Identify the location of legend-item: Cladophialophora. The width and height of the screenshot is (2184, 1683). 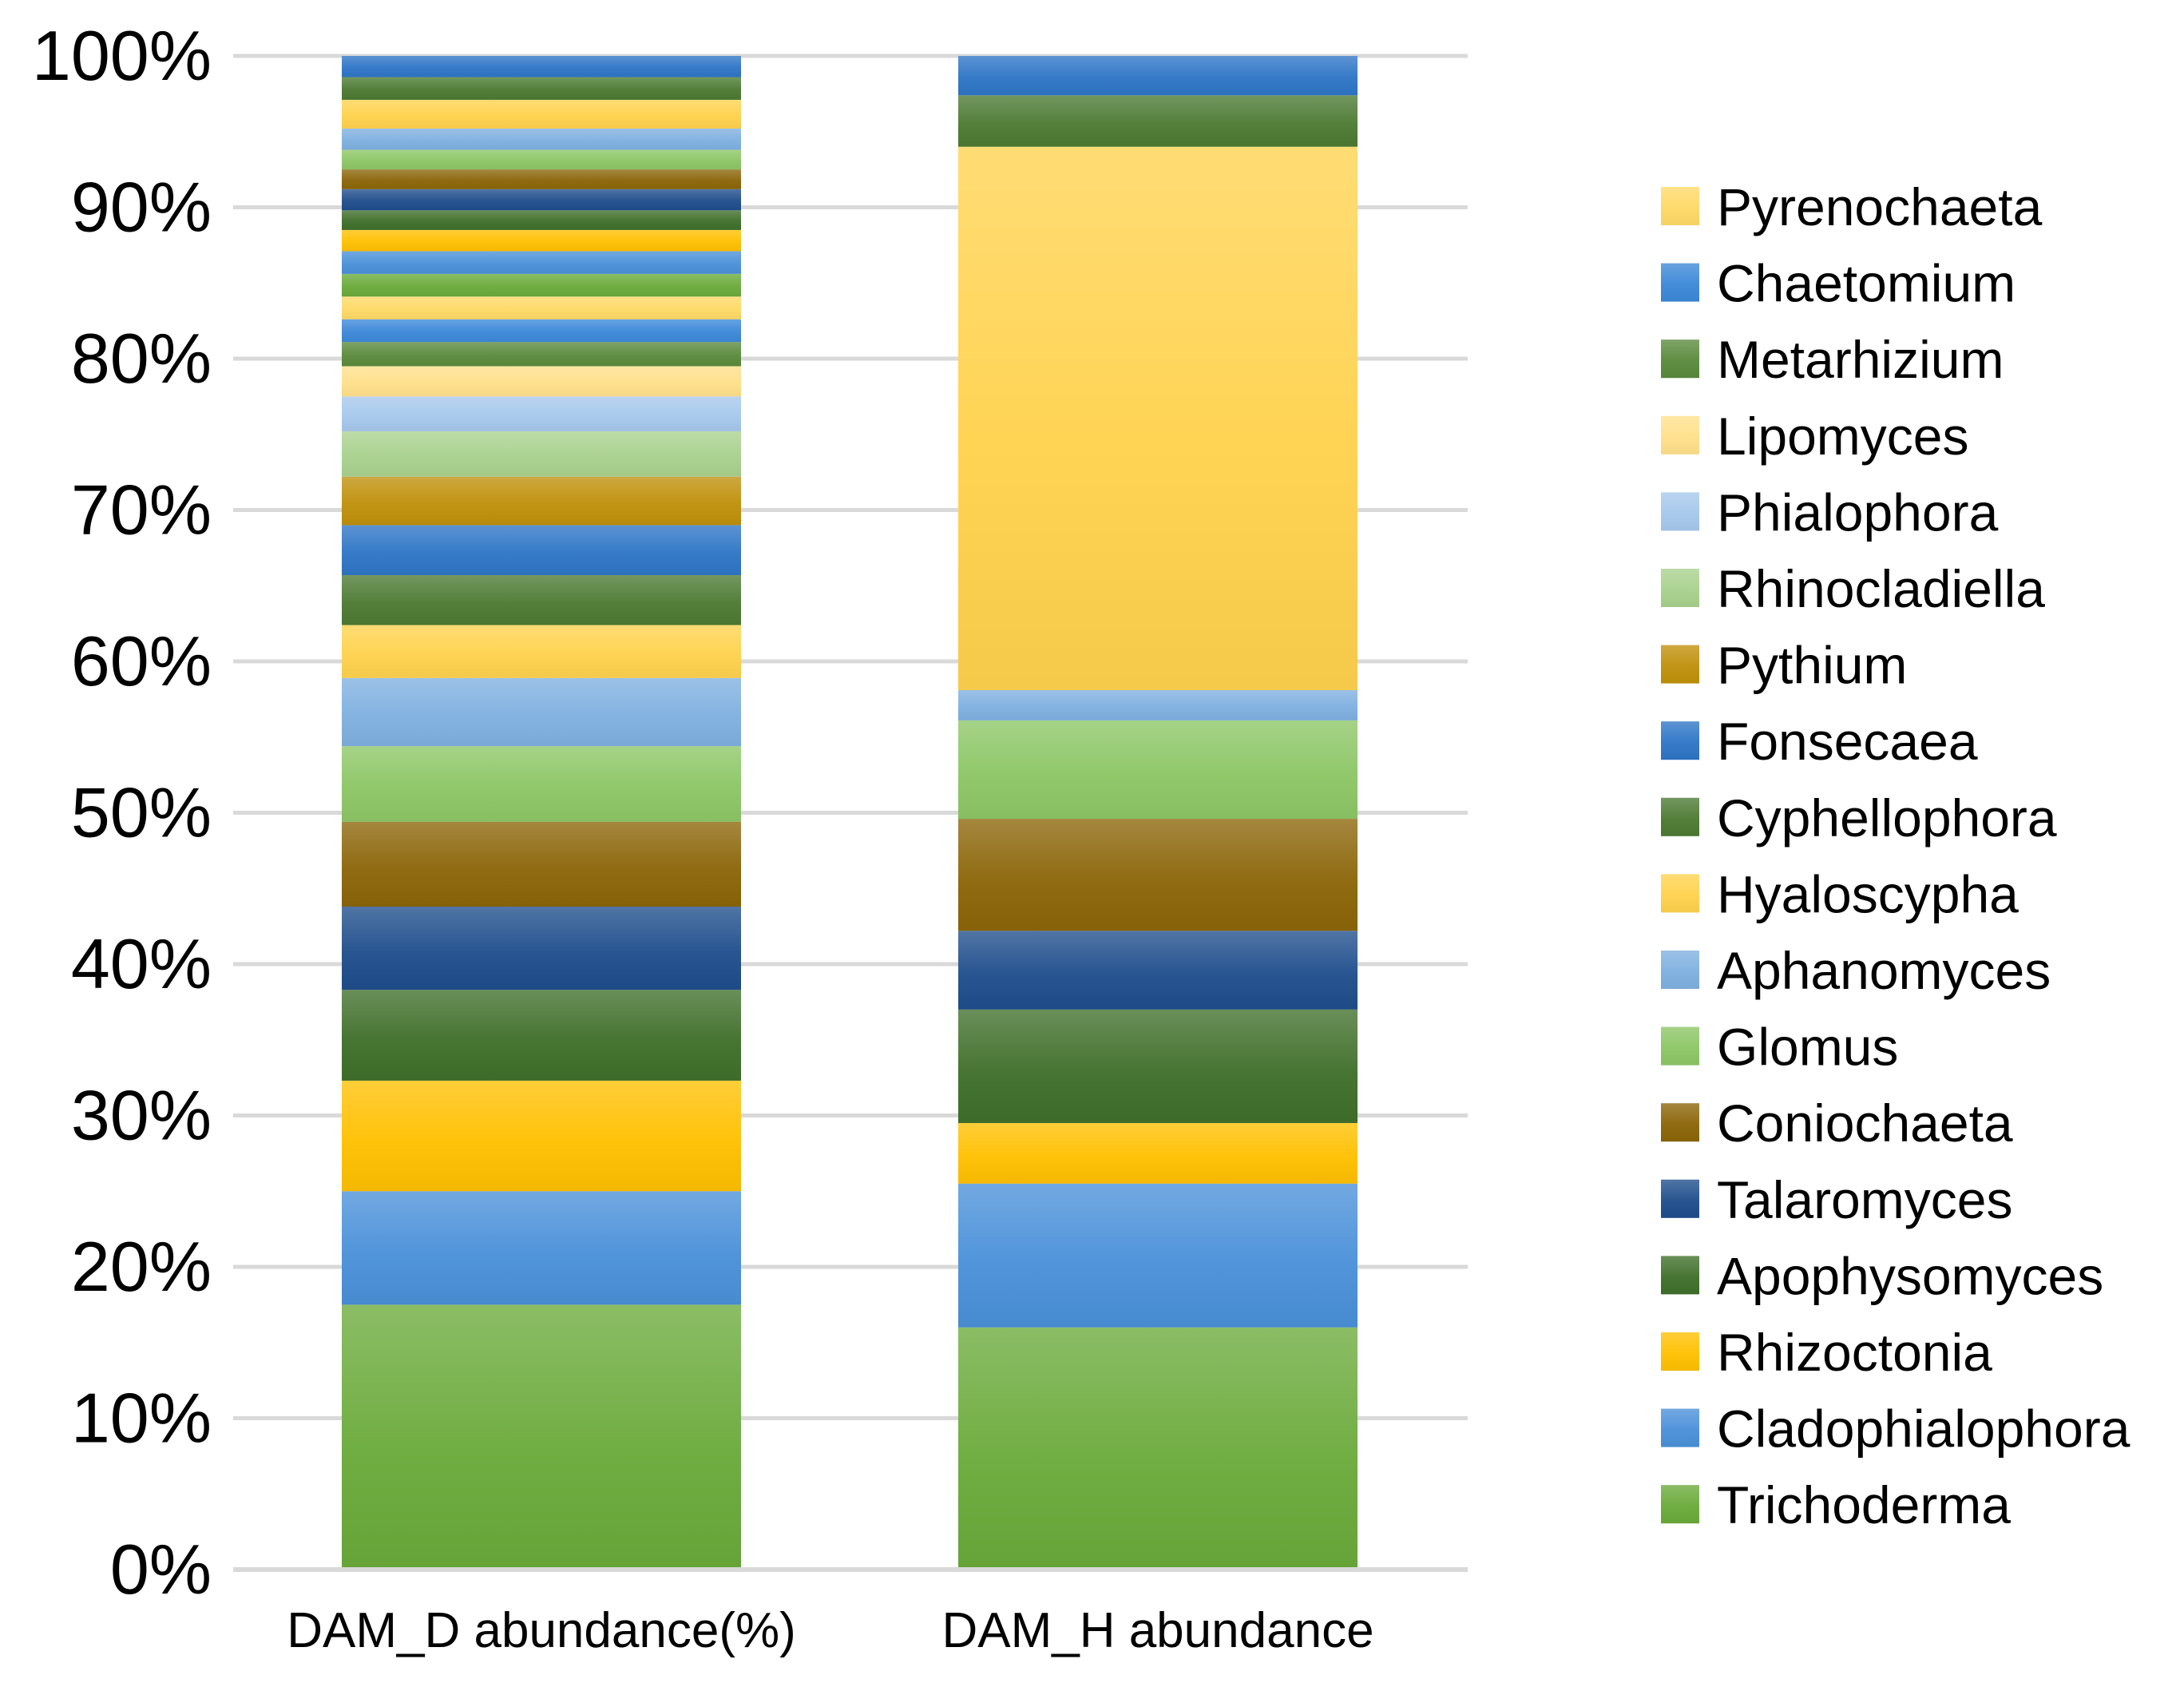
(1895, 1429).